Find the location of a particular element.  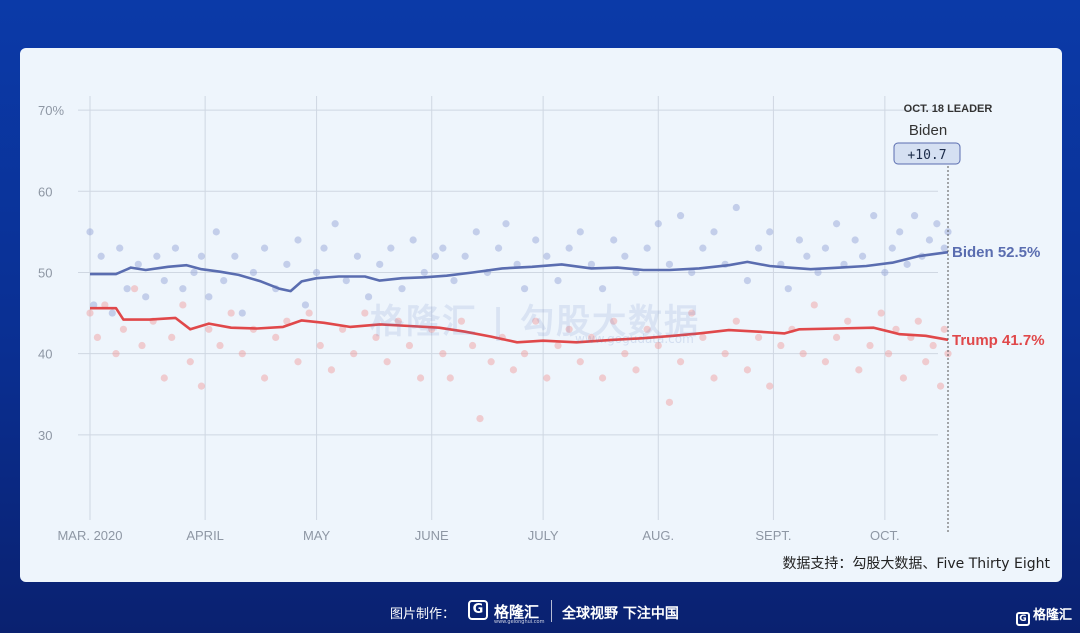

footer-brand-url: www.gelonghui.com is located at coordinates (519, 622).